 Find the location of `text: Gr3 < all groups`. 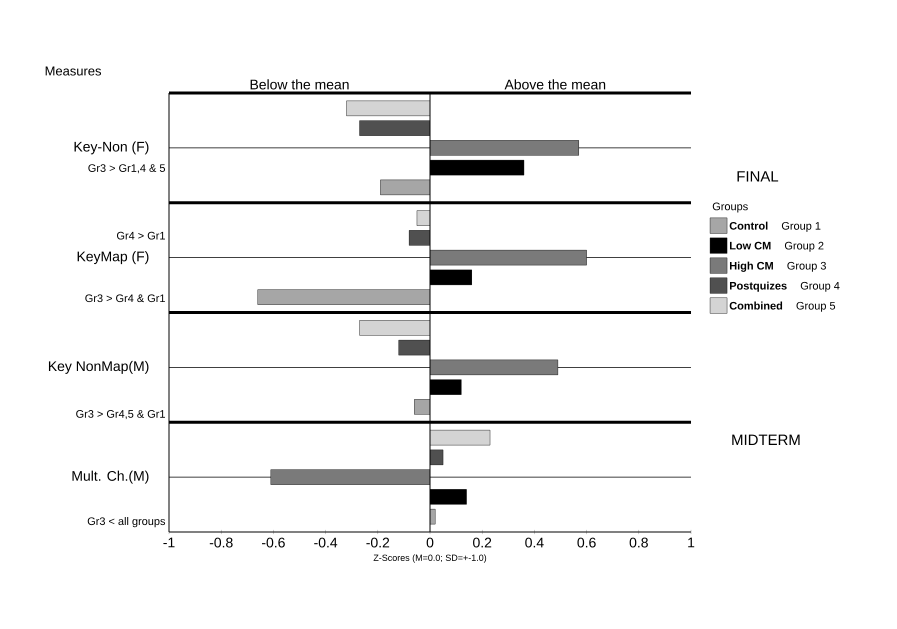

text: Gr3 < all groups is located at coordinates (127, 522).